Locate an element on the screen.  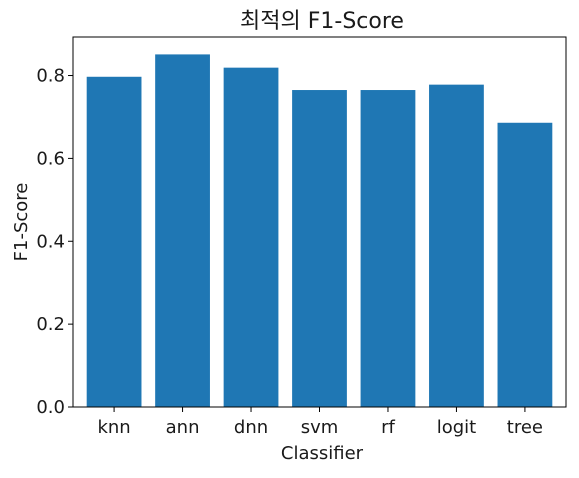
bar-tree is located at coordinates (525, 264).